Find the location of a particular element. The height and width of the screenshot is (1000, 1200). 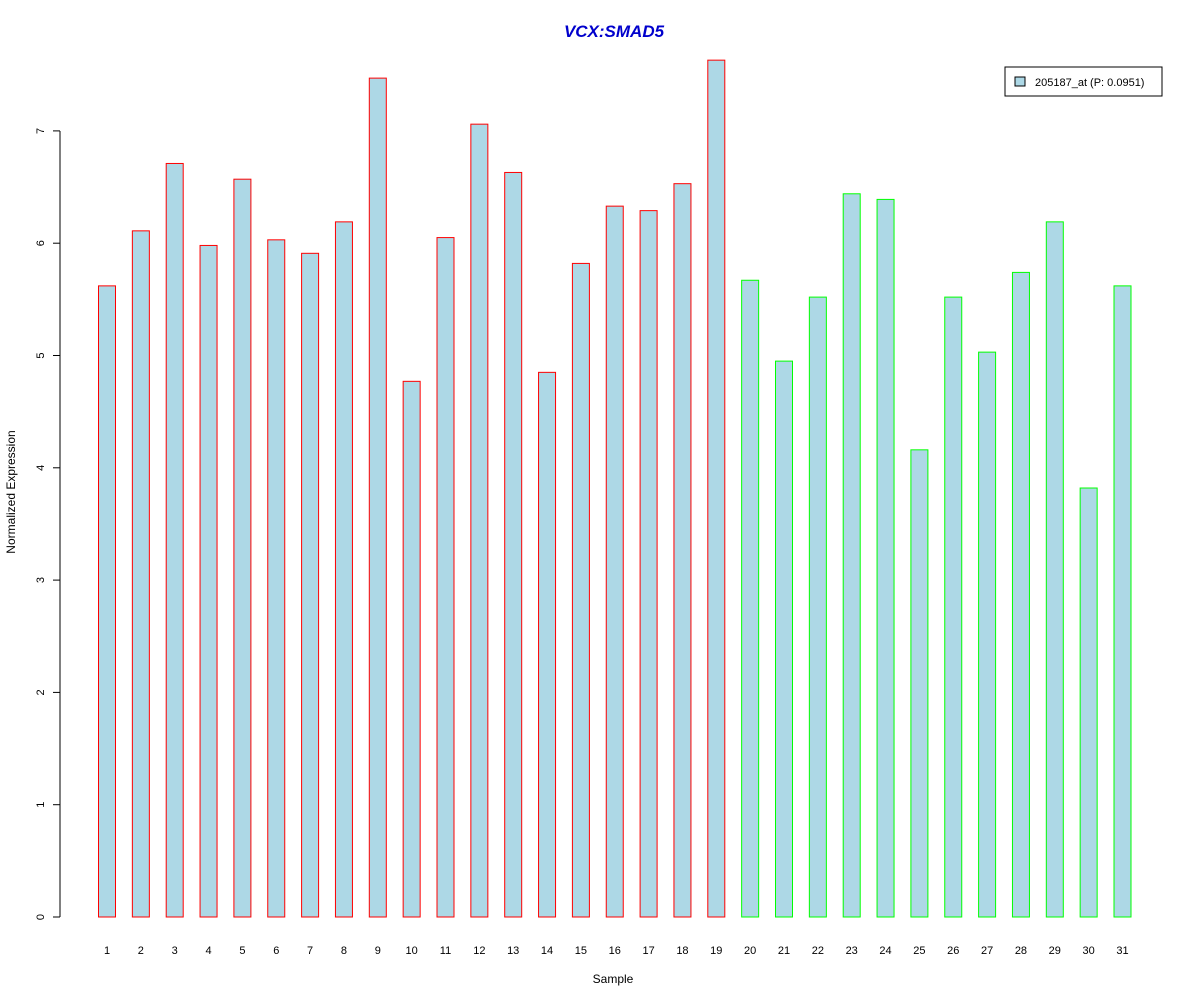

x-tick-label-11: 11 is located at coordinates (445, 951).